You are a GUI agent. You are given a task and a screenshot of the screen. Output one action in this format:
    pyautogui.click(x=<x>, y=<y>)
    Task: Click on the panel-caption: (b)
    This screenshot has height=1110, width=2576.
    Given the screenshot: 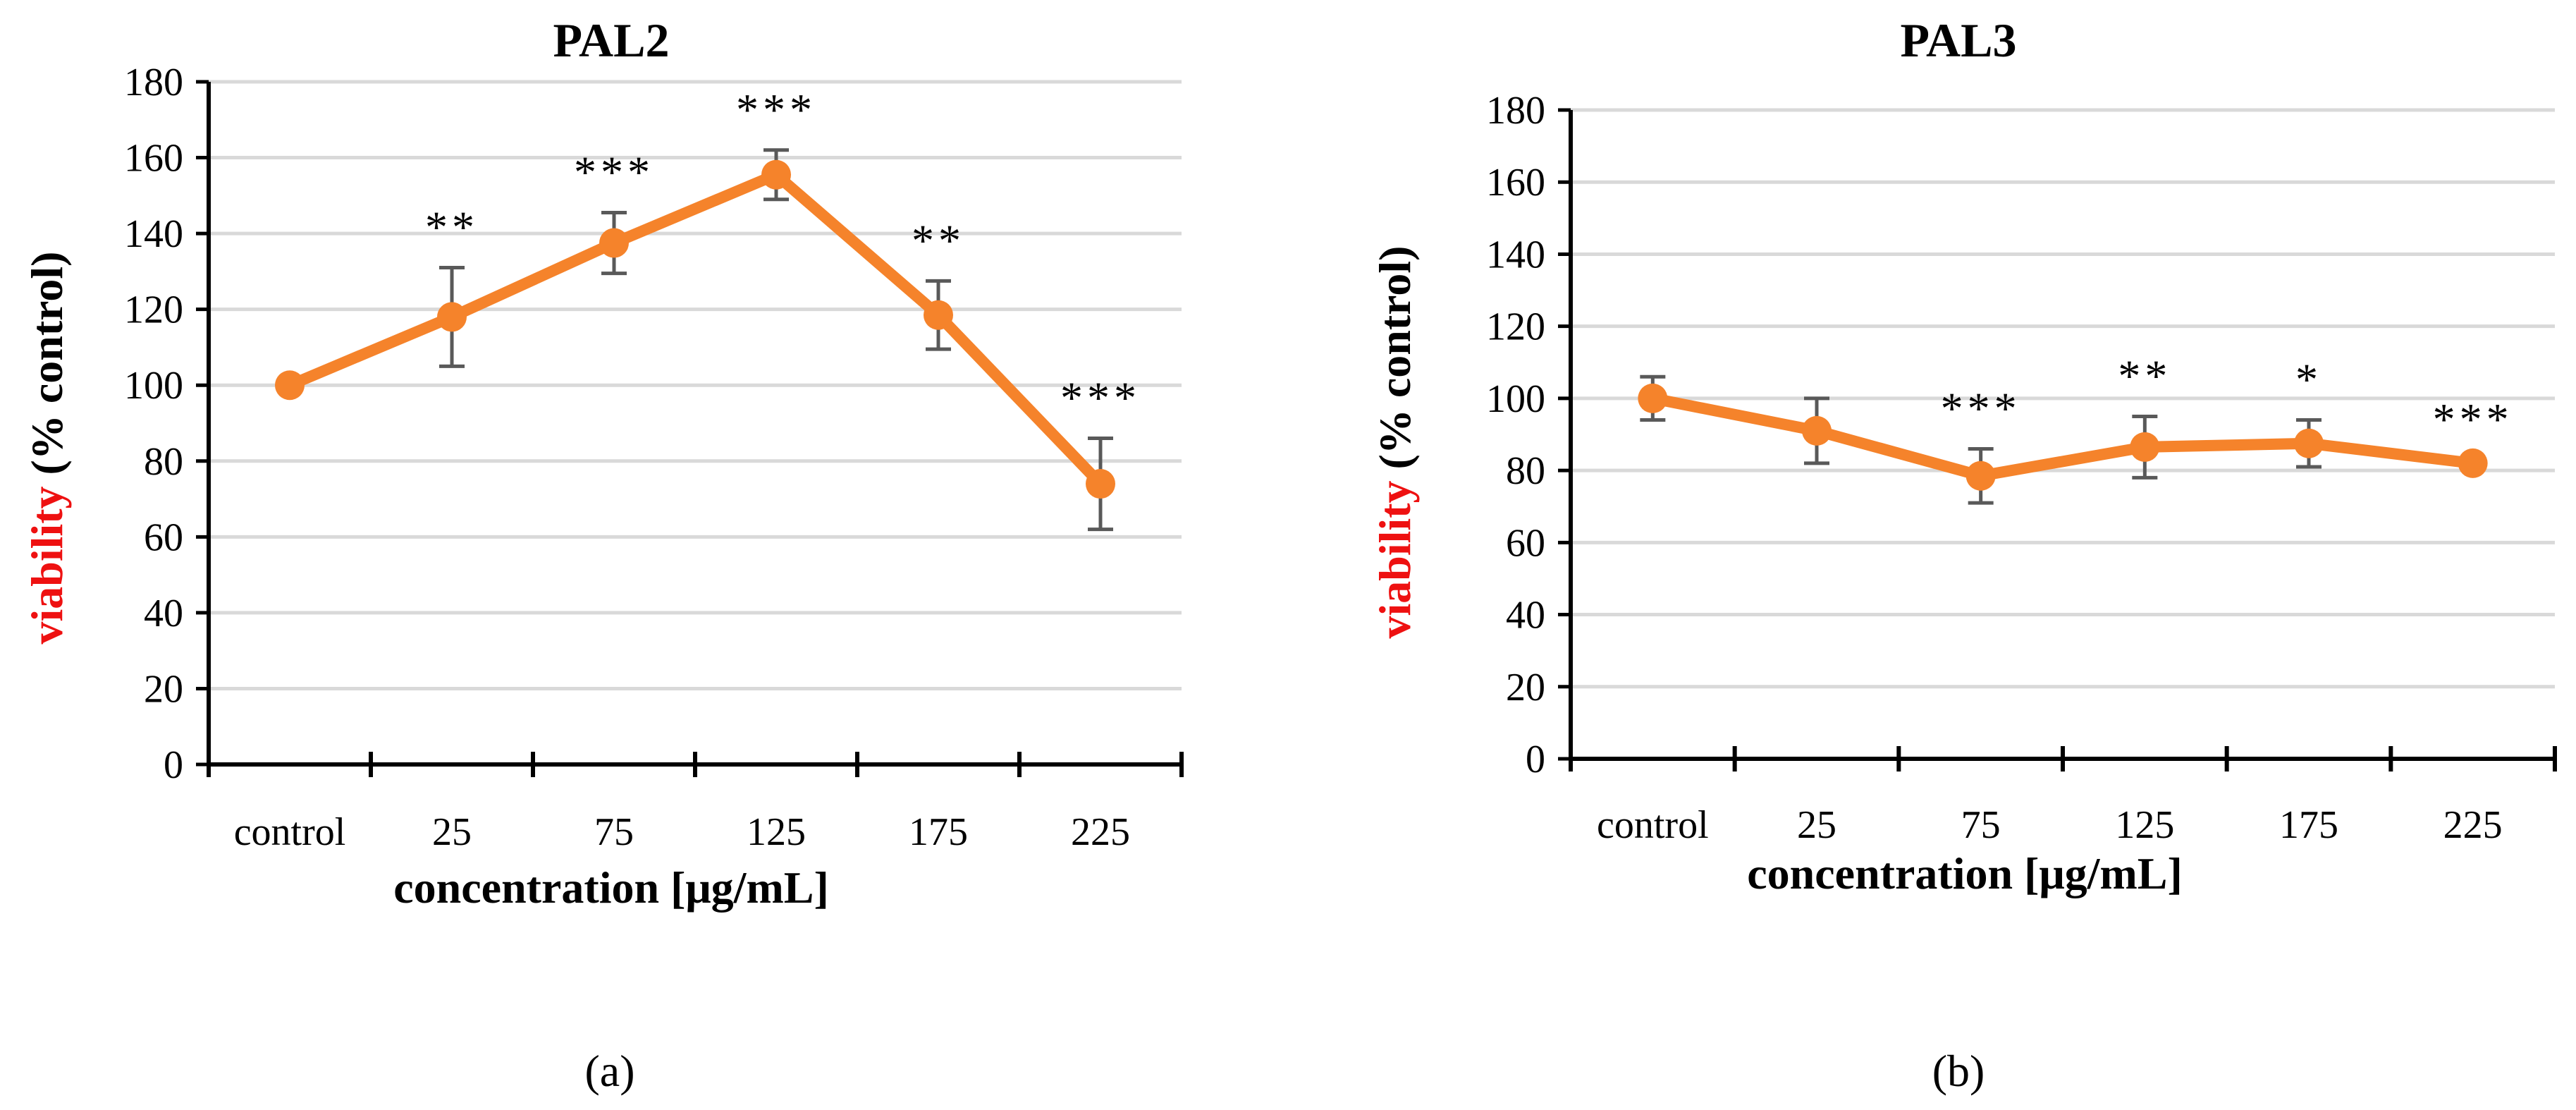 What is the action you would take?
    pyautogui.click(x=1958, y=1071)
    